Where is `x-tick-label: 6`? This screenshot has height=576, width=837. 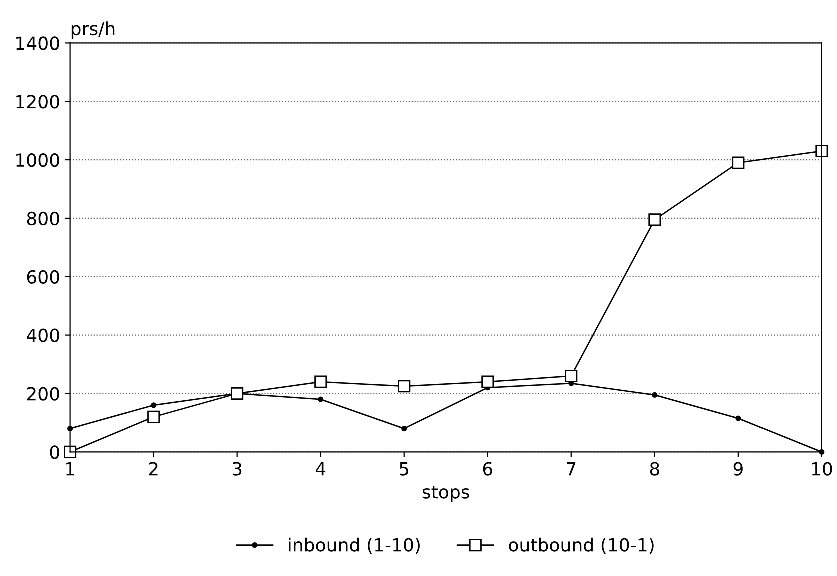 x-tick-label: 6 is located at coordinates (487, 469).